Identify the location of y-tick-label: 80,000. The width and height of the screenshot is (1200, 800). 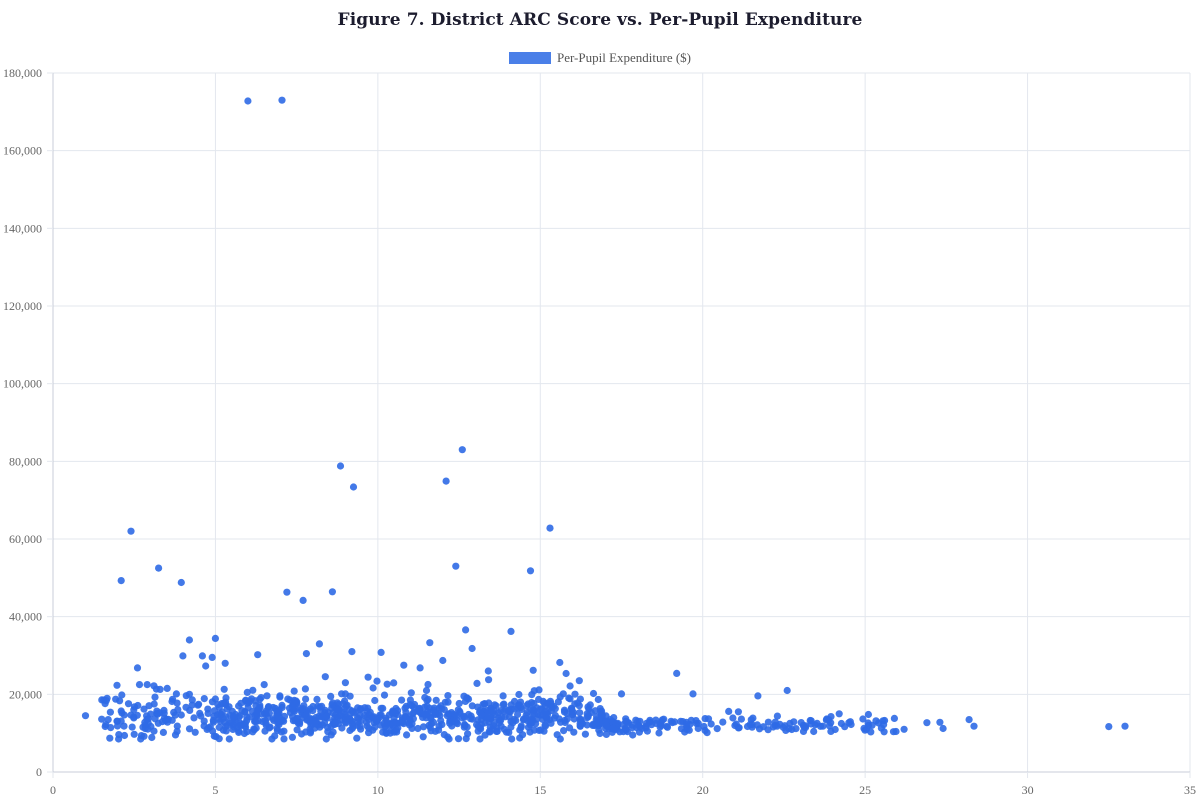
(25, 461).